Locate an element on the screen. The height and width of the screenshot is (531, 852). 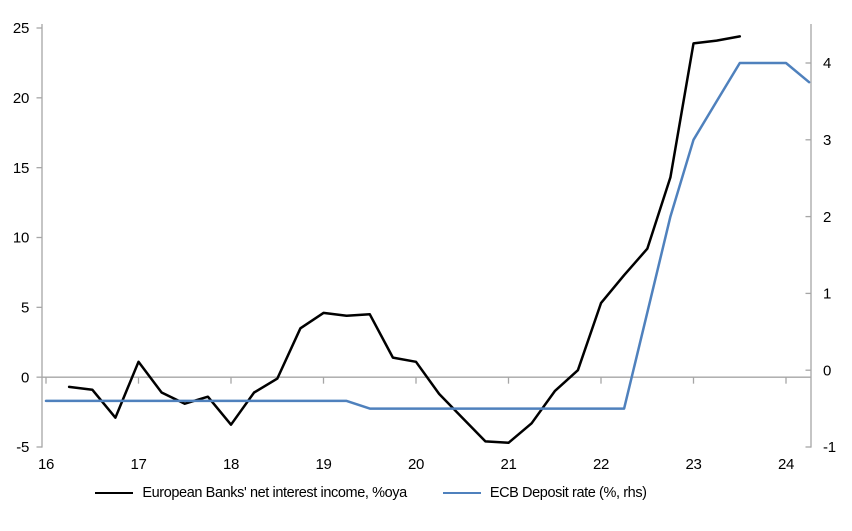
left-axis-tick-label: 20 is located at coordinates (21, 98).